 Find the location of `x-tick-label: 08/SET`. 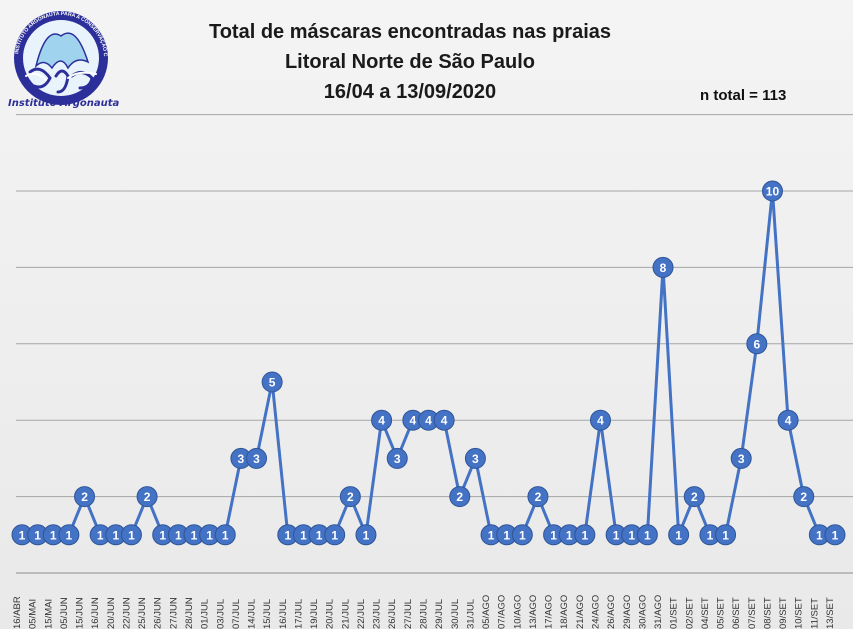

x-tick-label: 08/SET is located at coordinates (767, 613).